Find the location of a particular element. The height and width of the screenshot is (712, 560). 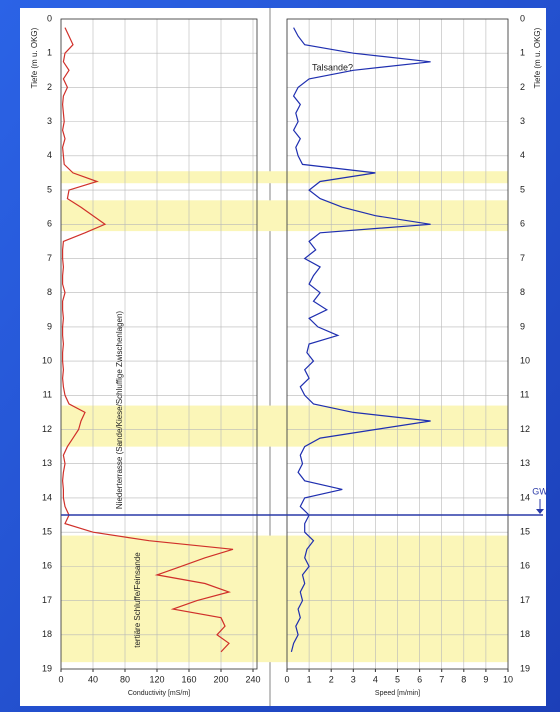

x-tick-label: 4 is located at coordinates (375, 679).